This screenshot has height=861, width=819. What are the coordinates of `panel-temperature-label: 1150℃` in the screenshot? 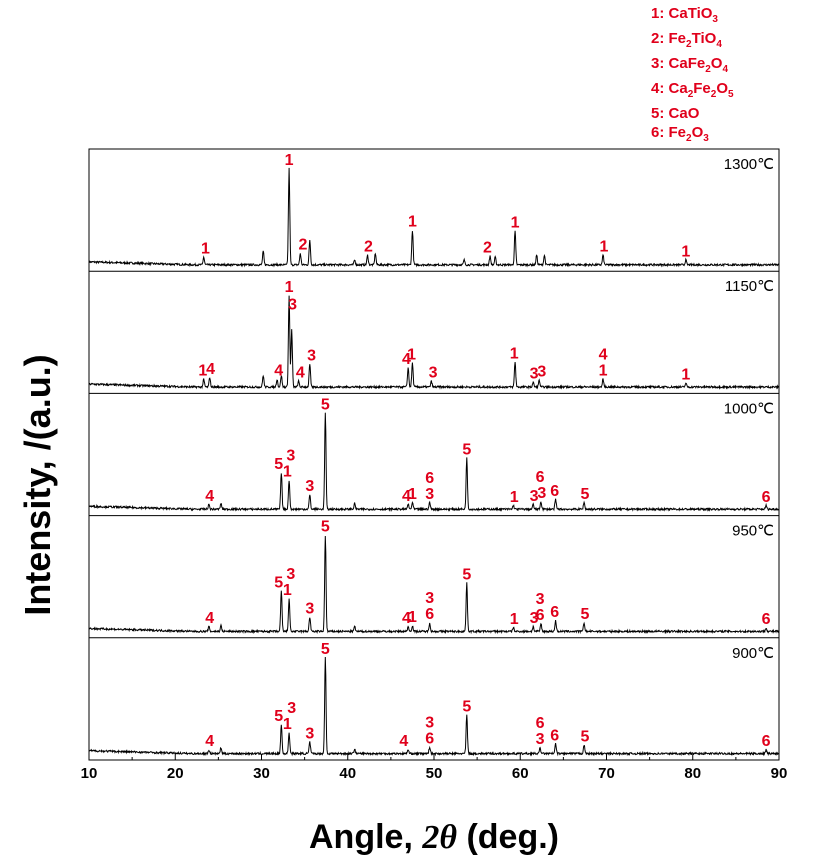 It's located at (749, 286).